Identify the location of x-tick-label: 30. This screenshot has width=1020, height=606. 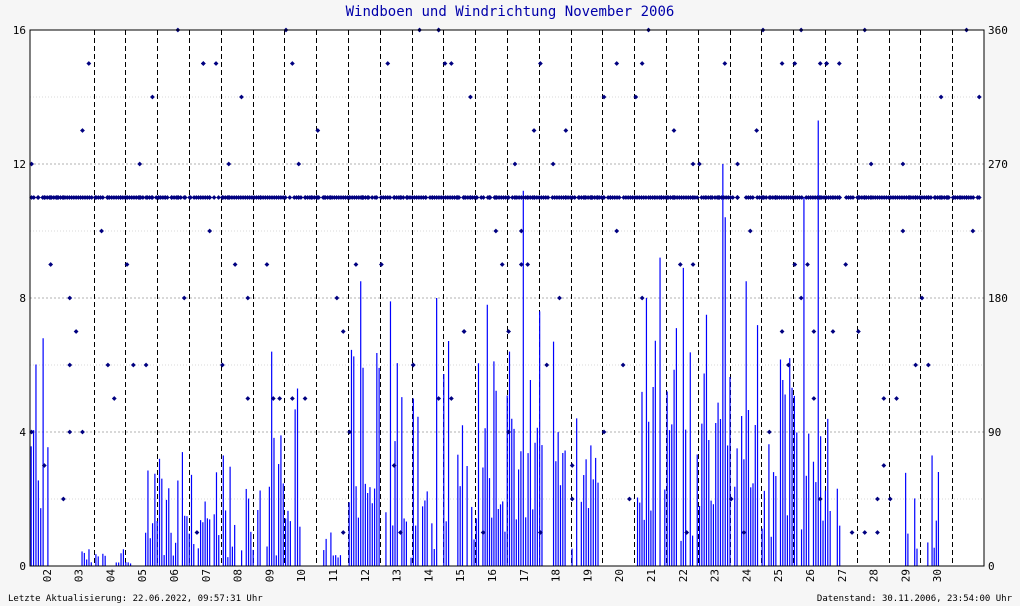
(937, 575).